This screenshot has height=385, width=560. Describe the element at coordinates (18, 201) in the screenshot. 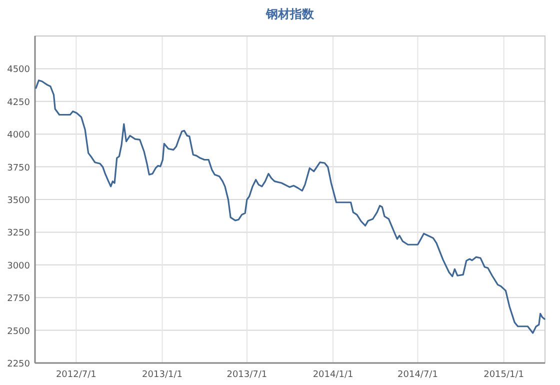

I see `y-tick-label: 3500` at that location.